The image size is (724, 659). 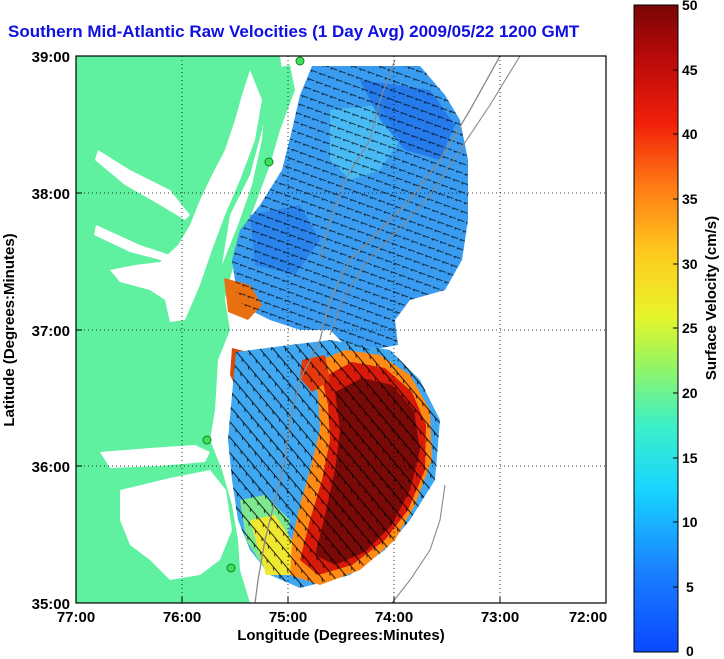 What do you see at coordinates (690, 328) in the screenshot?
I see `colorbar-tick-label: 25` at bounding box center [690, 328].